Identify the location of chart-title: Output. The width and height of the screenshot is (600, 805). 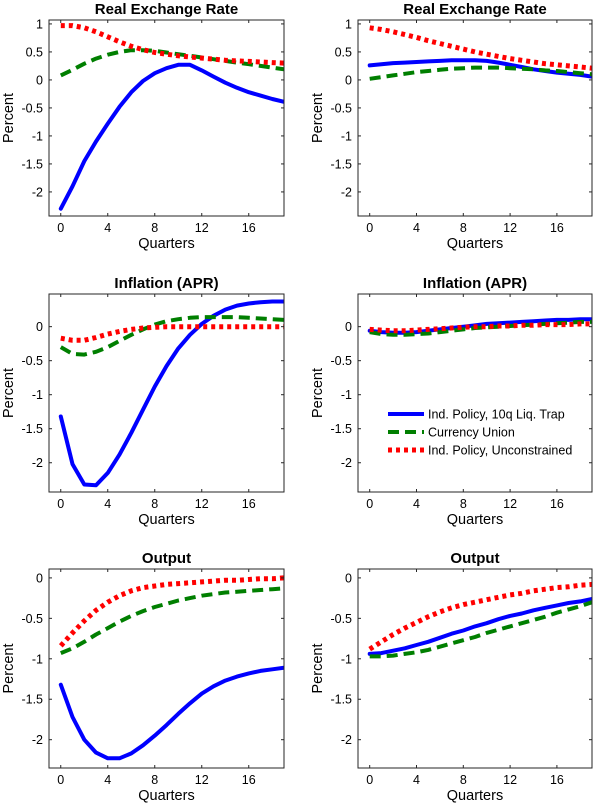
(474, 558).